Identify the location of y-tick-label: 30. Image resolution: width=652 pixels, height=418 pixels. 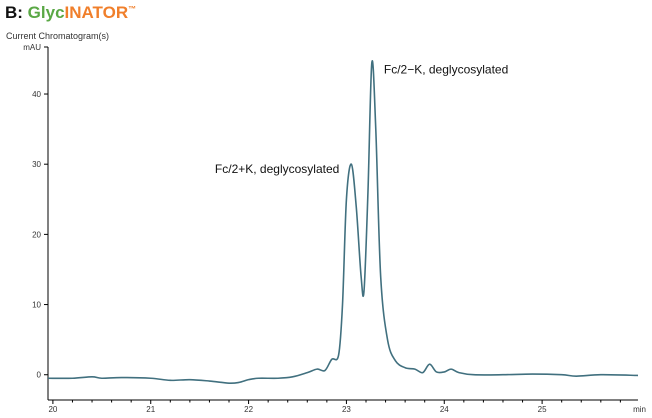
(36, 164).